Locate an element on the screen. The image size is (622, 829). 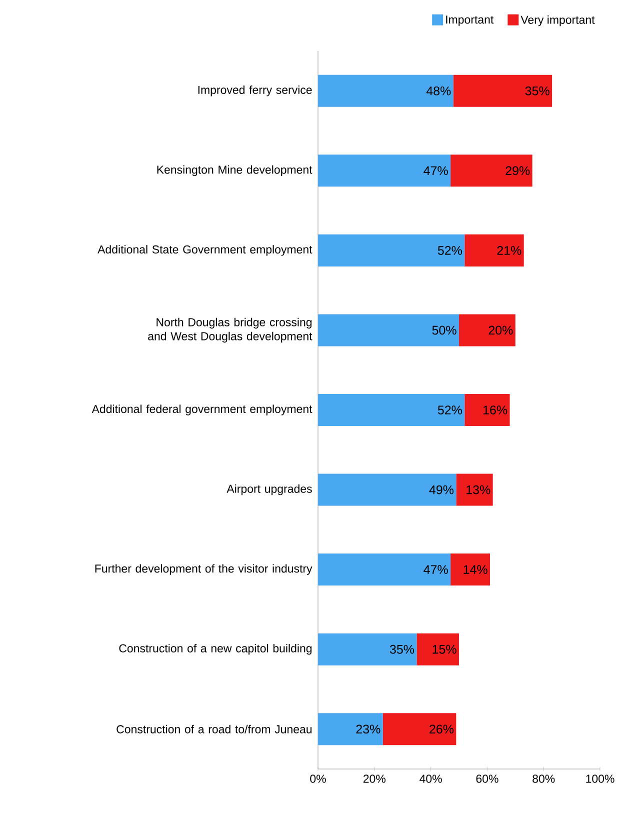
data-label: 23% is located at coordinates (368, 729).